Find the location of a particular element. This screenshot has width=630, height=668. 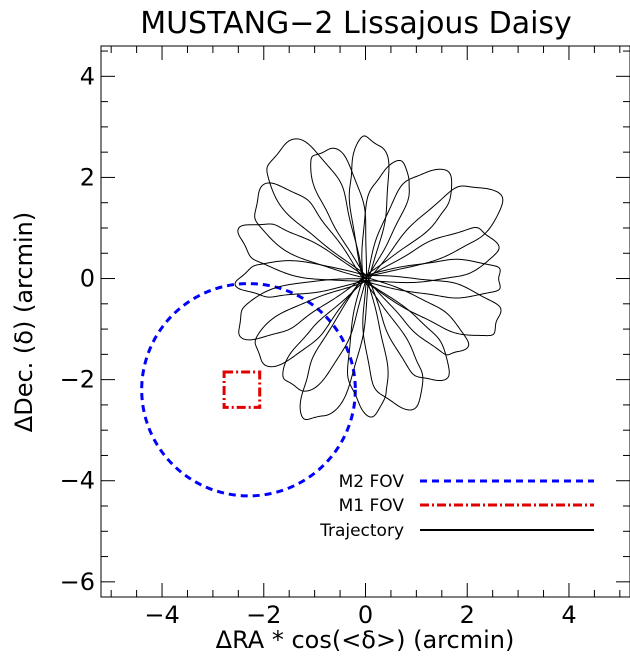

legend-label: M2 FOV is located at coordinates (372, 482).